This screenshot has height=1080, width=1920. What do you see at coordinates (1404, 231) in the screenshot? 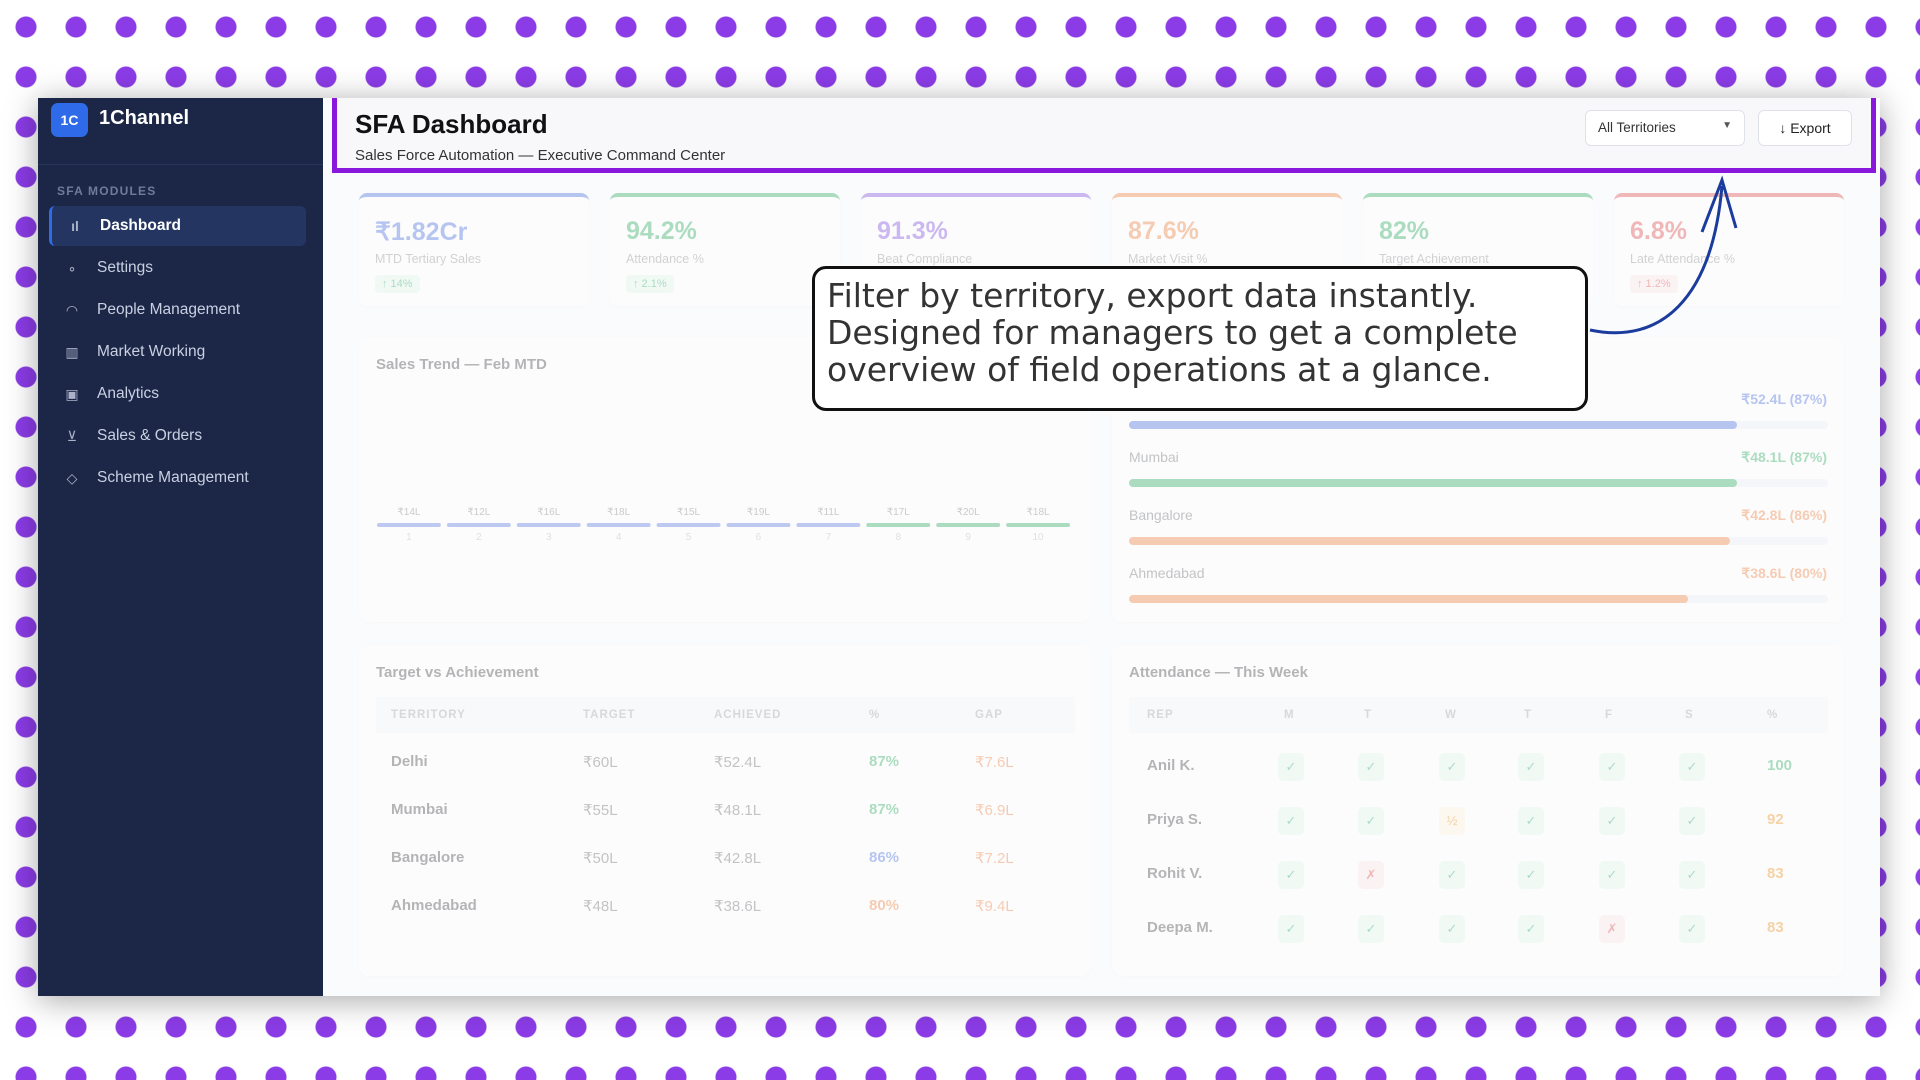
I see `kpi-value: 82%` at bounding box center [1404, 231].